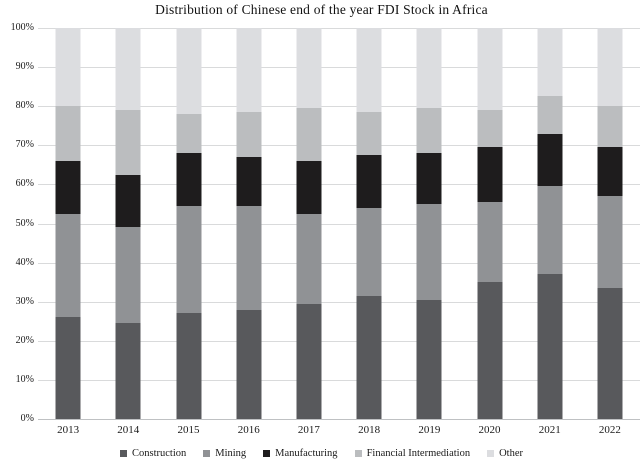  What do you see at coordinates (309, 361) in the screenshot?
I see `bar-segment-construction-2017` at bounding box center [309, 361].